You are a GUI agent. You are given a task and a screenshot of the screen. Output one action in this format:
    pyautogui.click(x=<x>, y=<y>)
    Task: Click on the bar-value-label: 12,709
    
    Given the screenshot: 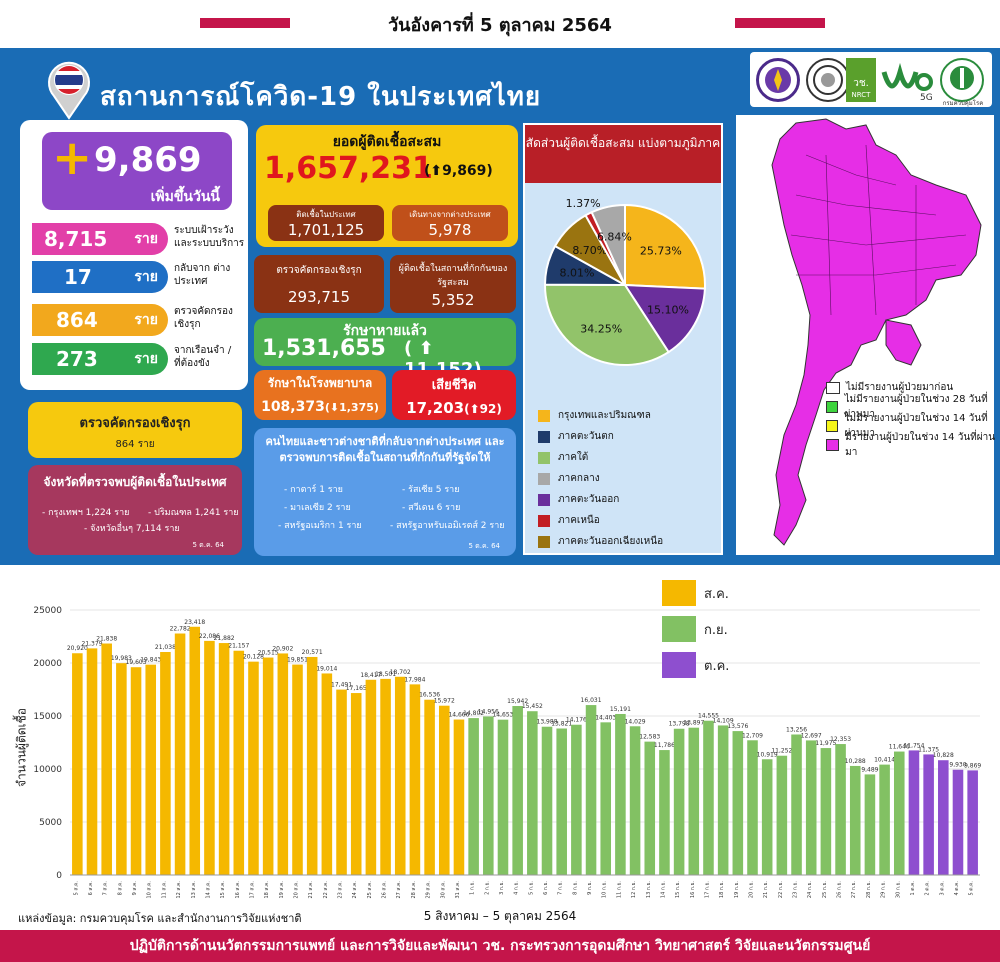 What is the action you would take?
    pyautogui.click(x=752, y=735)
    